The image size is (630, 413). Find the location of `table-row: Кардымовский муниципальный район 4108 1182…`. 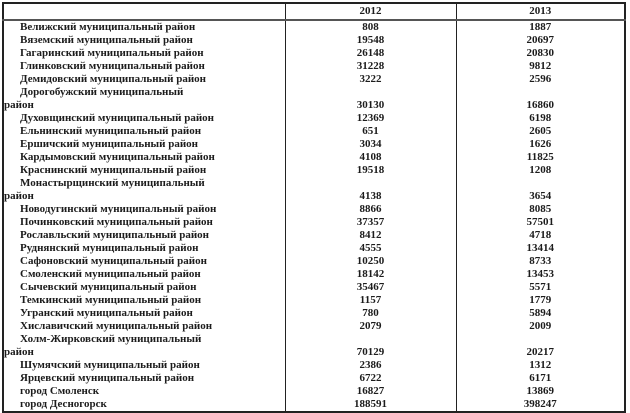

table-row: Кардымовский муниципальный район 4108 1182… is located at coordinates (314, 157).